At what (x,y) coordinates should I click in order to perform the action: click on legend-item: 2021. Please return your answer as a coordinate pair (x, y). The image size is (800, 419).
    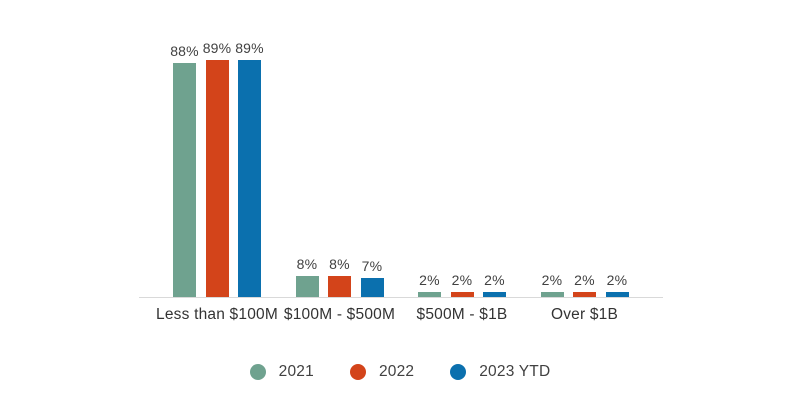
    Looking at the image, I should click on (281, 372).